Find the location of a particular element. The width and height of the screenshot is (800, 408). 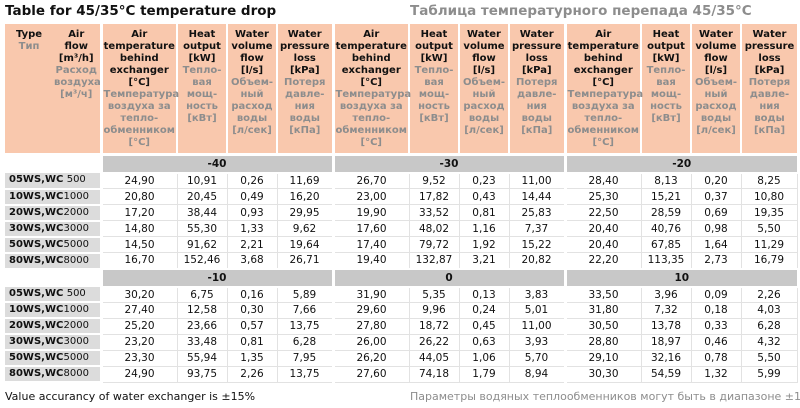

value-cell: 0,93 is located at coordinates (252, 212).